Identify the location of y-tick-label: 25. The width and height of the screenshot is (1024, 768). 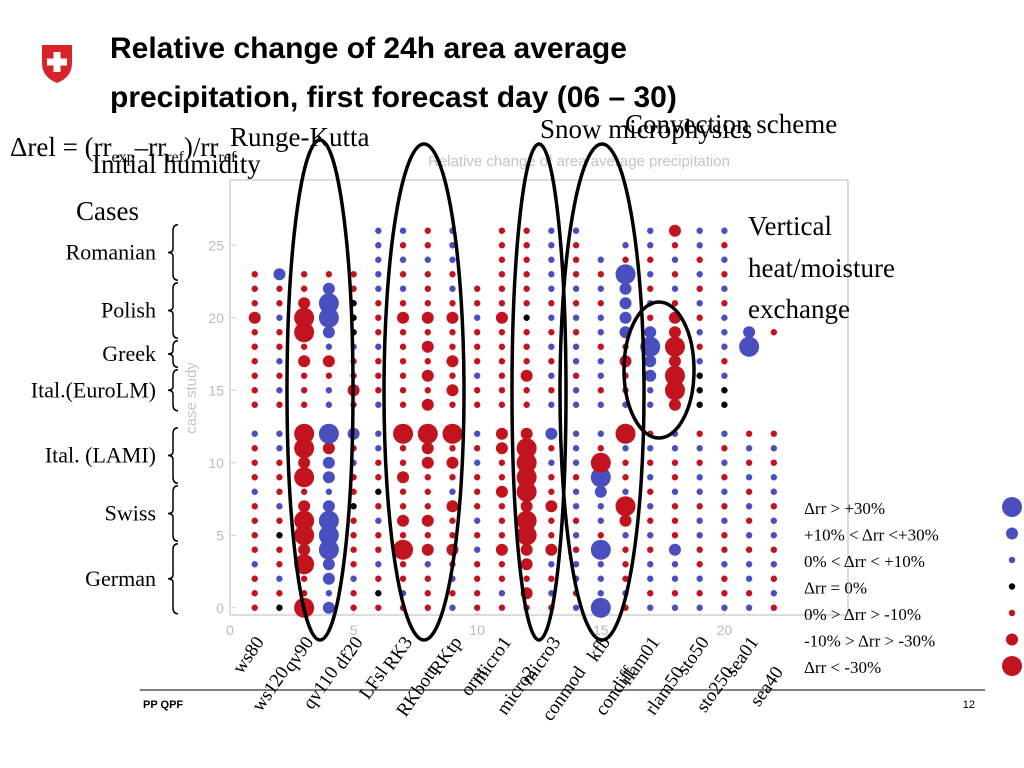
(216, 245).